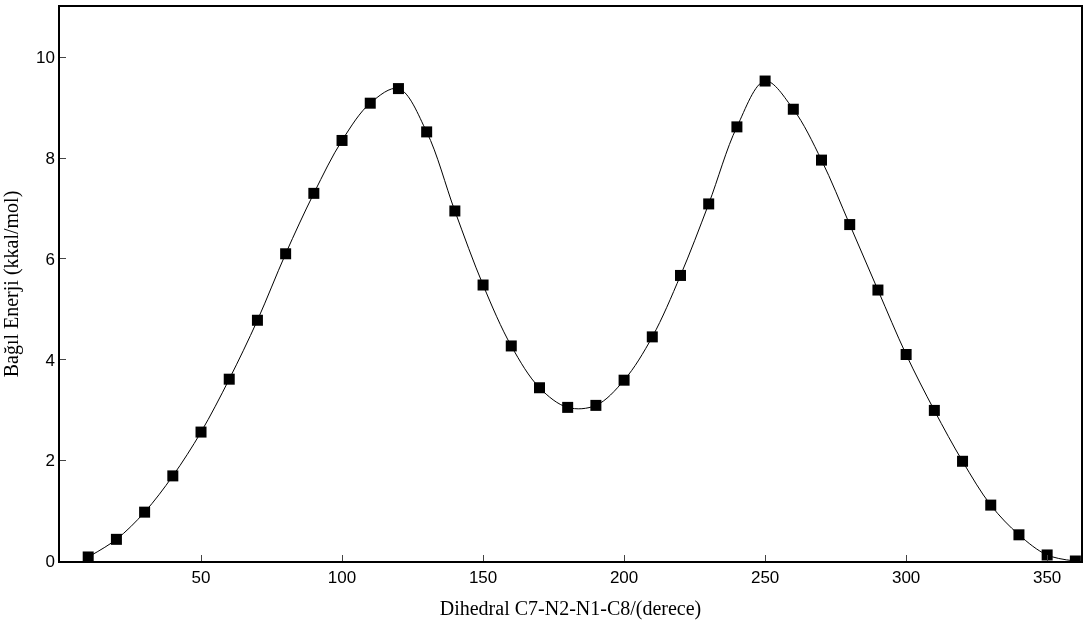  Describe the element at coordinates (1047, 578) in the screenshot. I see `x-tick-label: 350` at that location.